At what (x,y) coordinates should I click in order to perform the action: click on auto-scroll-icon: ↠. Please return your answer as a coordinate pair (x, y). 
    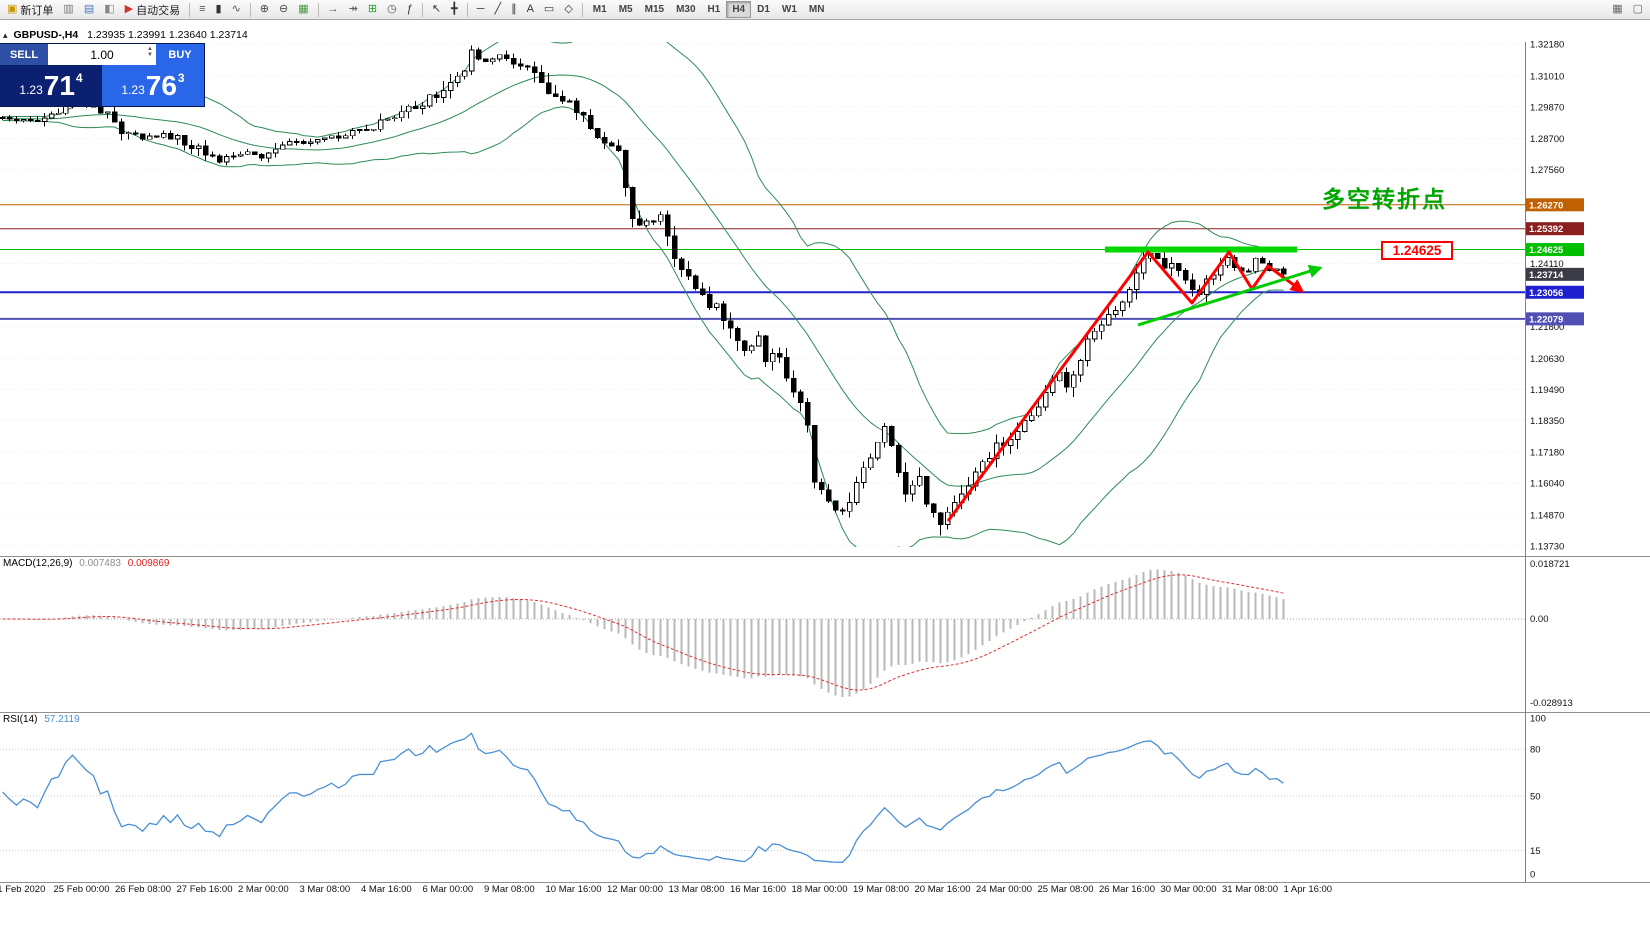
    Looking at the image, I should click on (353, 9).